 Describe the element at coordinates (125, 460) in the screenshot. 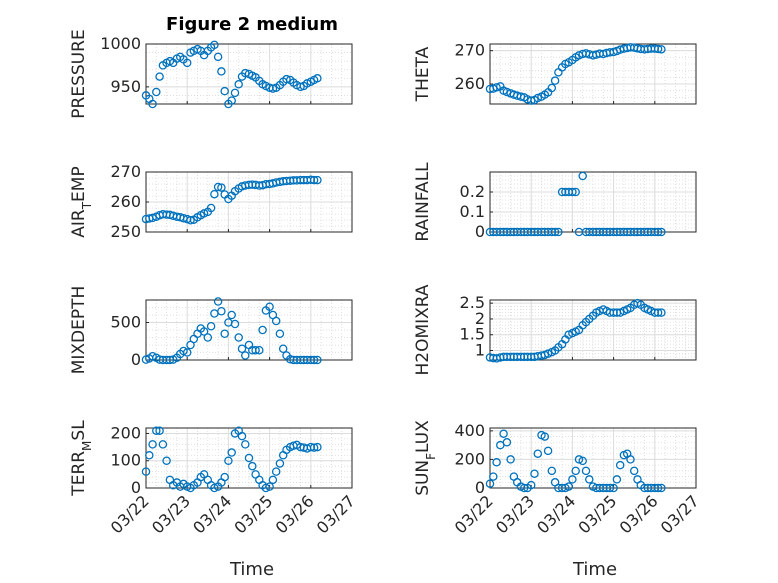

I see `y-tick-label: 100` at that location.